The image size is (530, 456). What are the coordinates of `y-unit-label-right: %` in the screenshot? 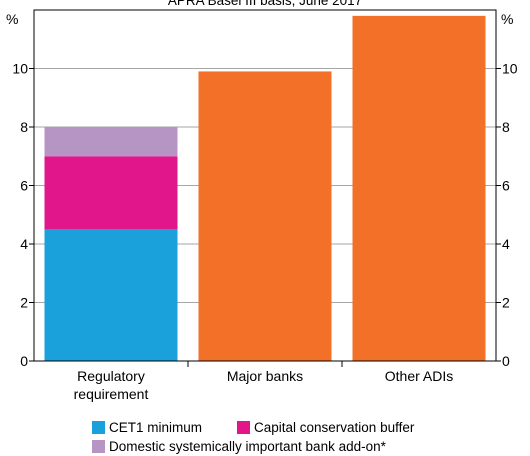 It's located at (507, 19).